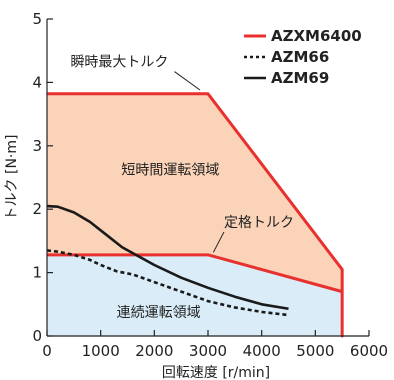 The image size is (394, 380). Describe the element at coordinates (12, 178) in the screenshot. I see `y-axis-title: トルク [N·m]` at that location.